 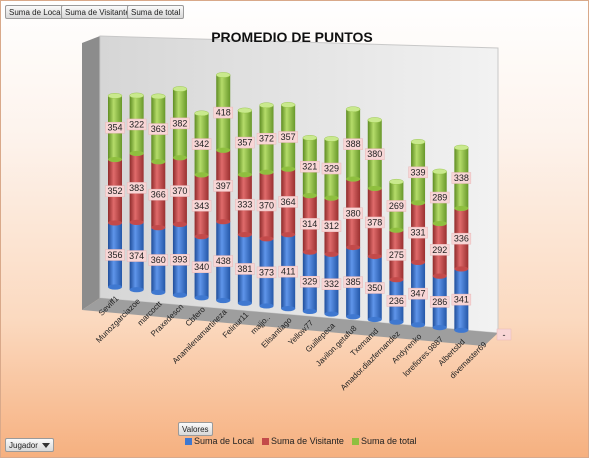 I want to click on data-label: 397, so click(x=223, y=186).